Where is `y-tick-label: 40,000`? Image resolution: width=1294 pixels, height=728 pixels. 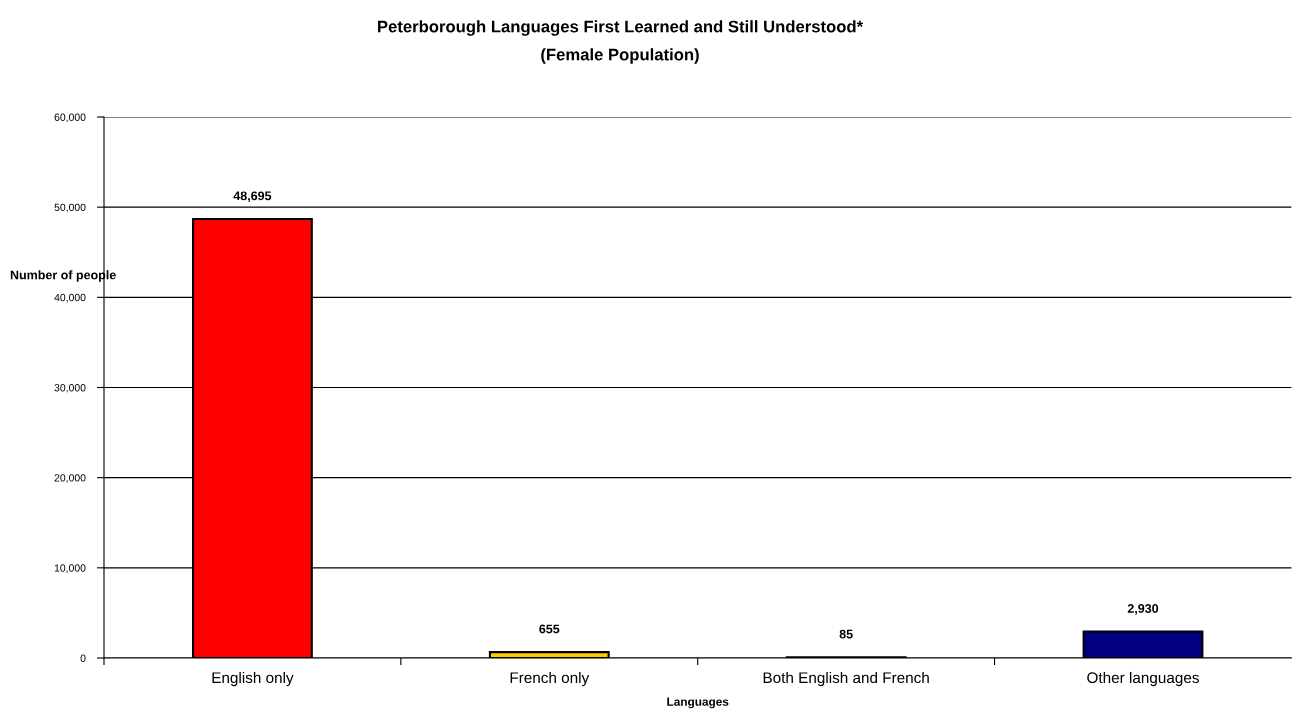
y-tick-label: 40,000 is located at coordinates (70, 298).